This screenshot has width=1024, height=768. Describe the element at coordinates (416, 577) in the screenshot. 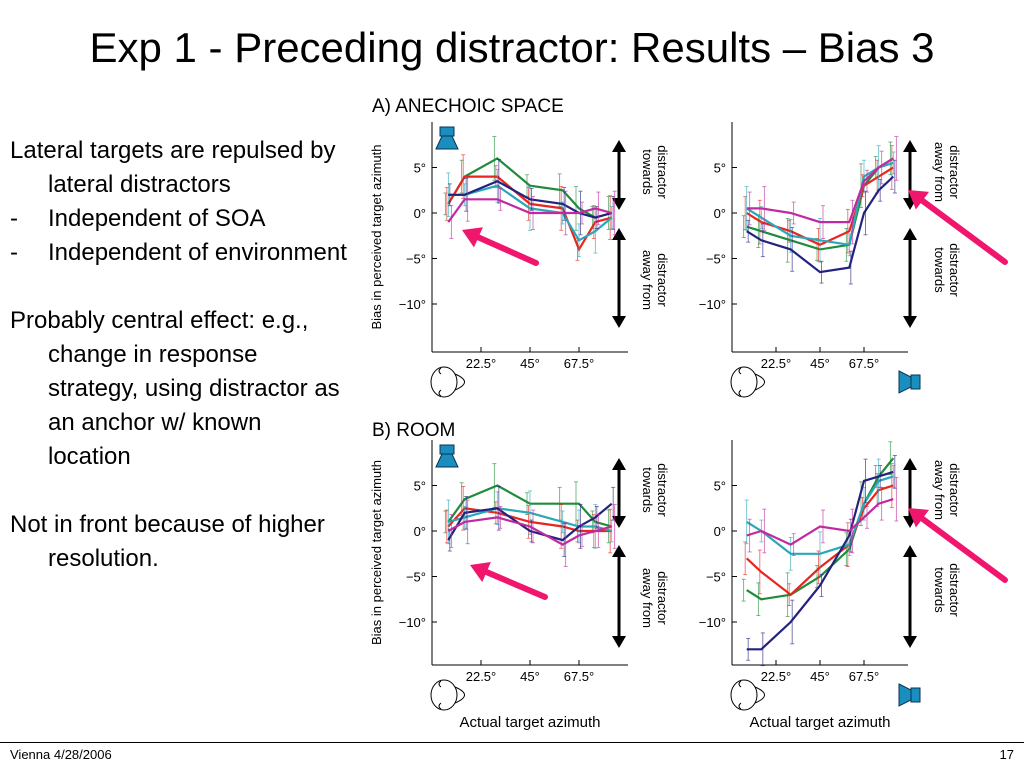

I see `y-tick-label: −5°` at that location.